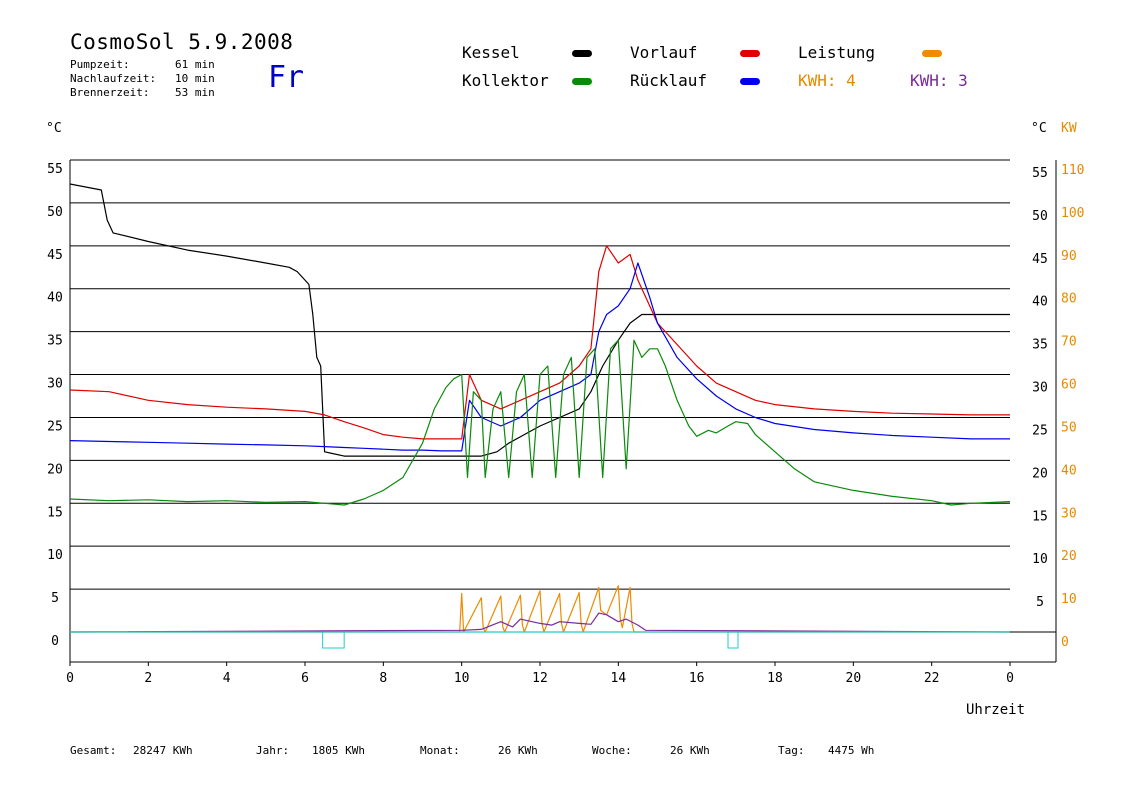 Image resolution: width=1148 pixels, height=812 pixels. What do you see at coordinates (1040, 345) in the screenshot?
I see `y-tick-label-right-c: 35` at bounding box center [1040, 345].